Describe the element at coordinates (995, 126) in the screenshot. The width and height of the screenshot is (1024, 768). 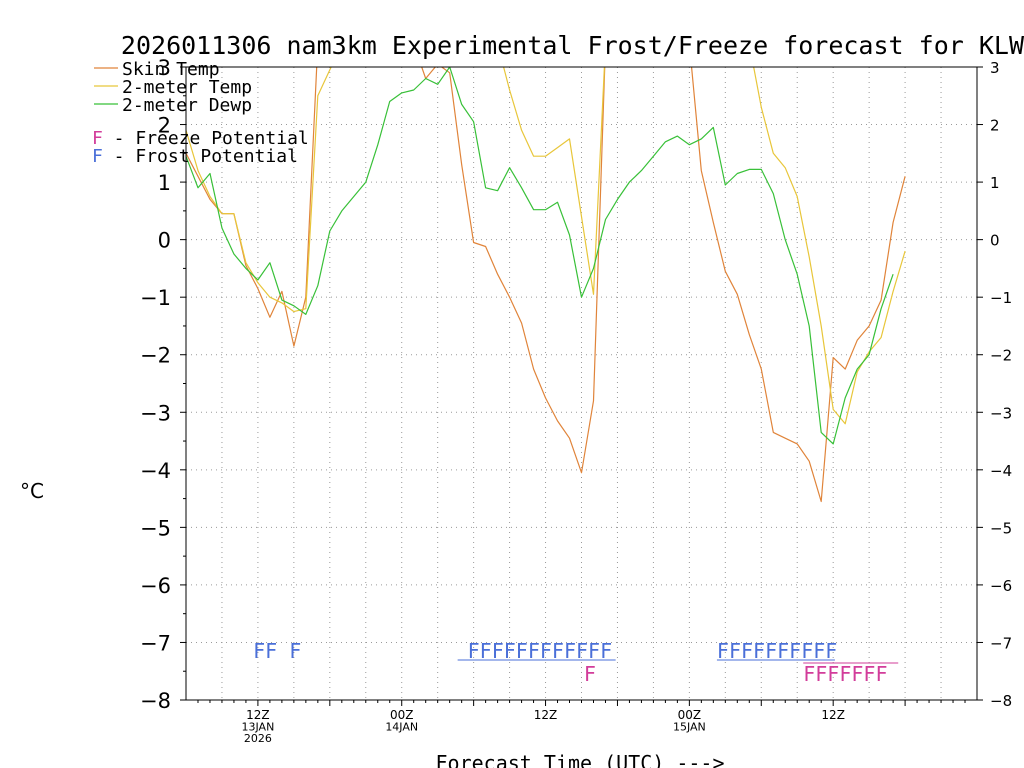
I see `y-tick-label-right: 2` at that location.